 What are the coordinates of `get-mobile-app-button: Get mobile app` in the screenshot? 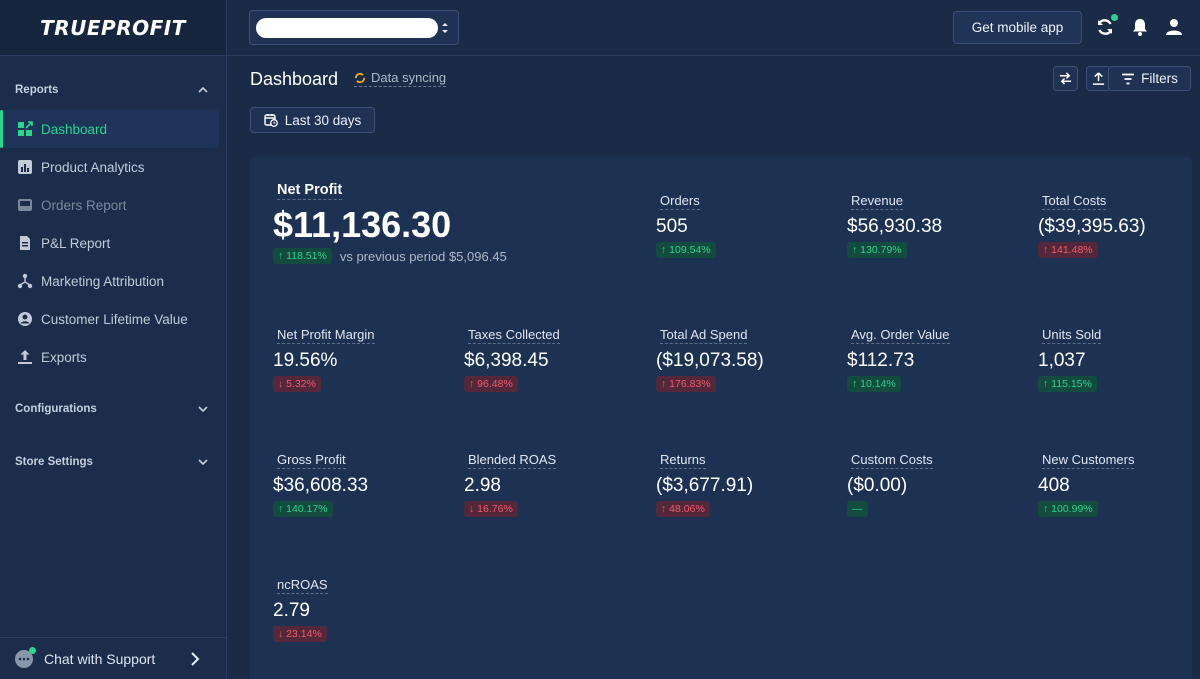 It's located at (1017, 27).